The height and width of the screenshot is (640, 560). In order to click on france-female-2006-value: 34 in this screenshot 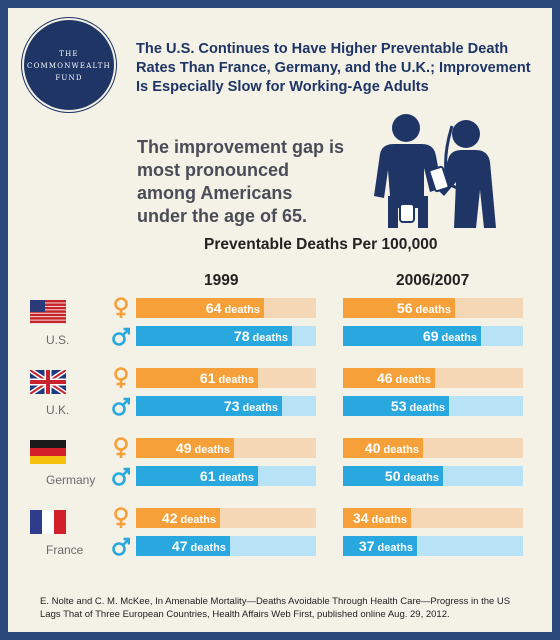, I will do `click(360, 518)`.